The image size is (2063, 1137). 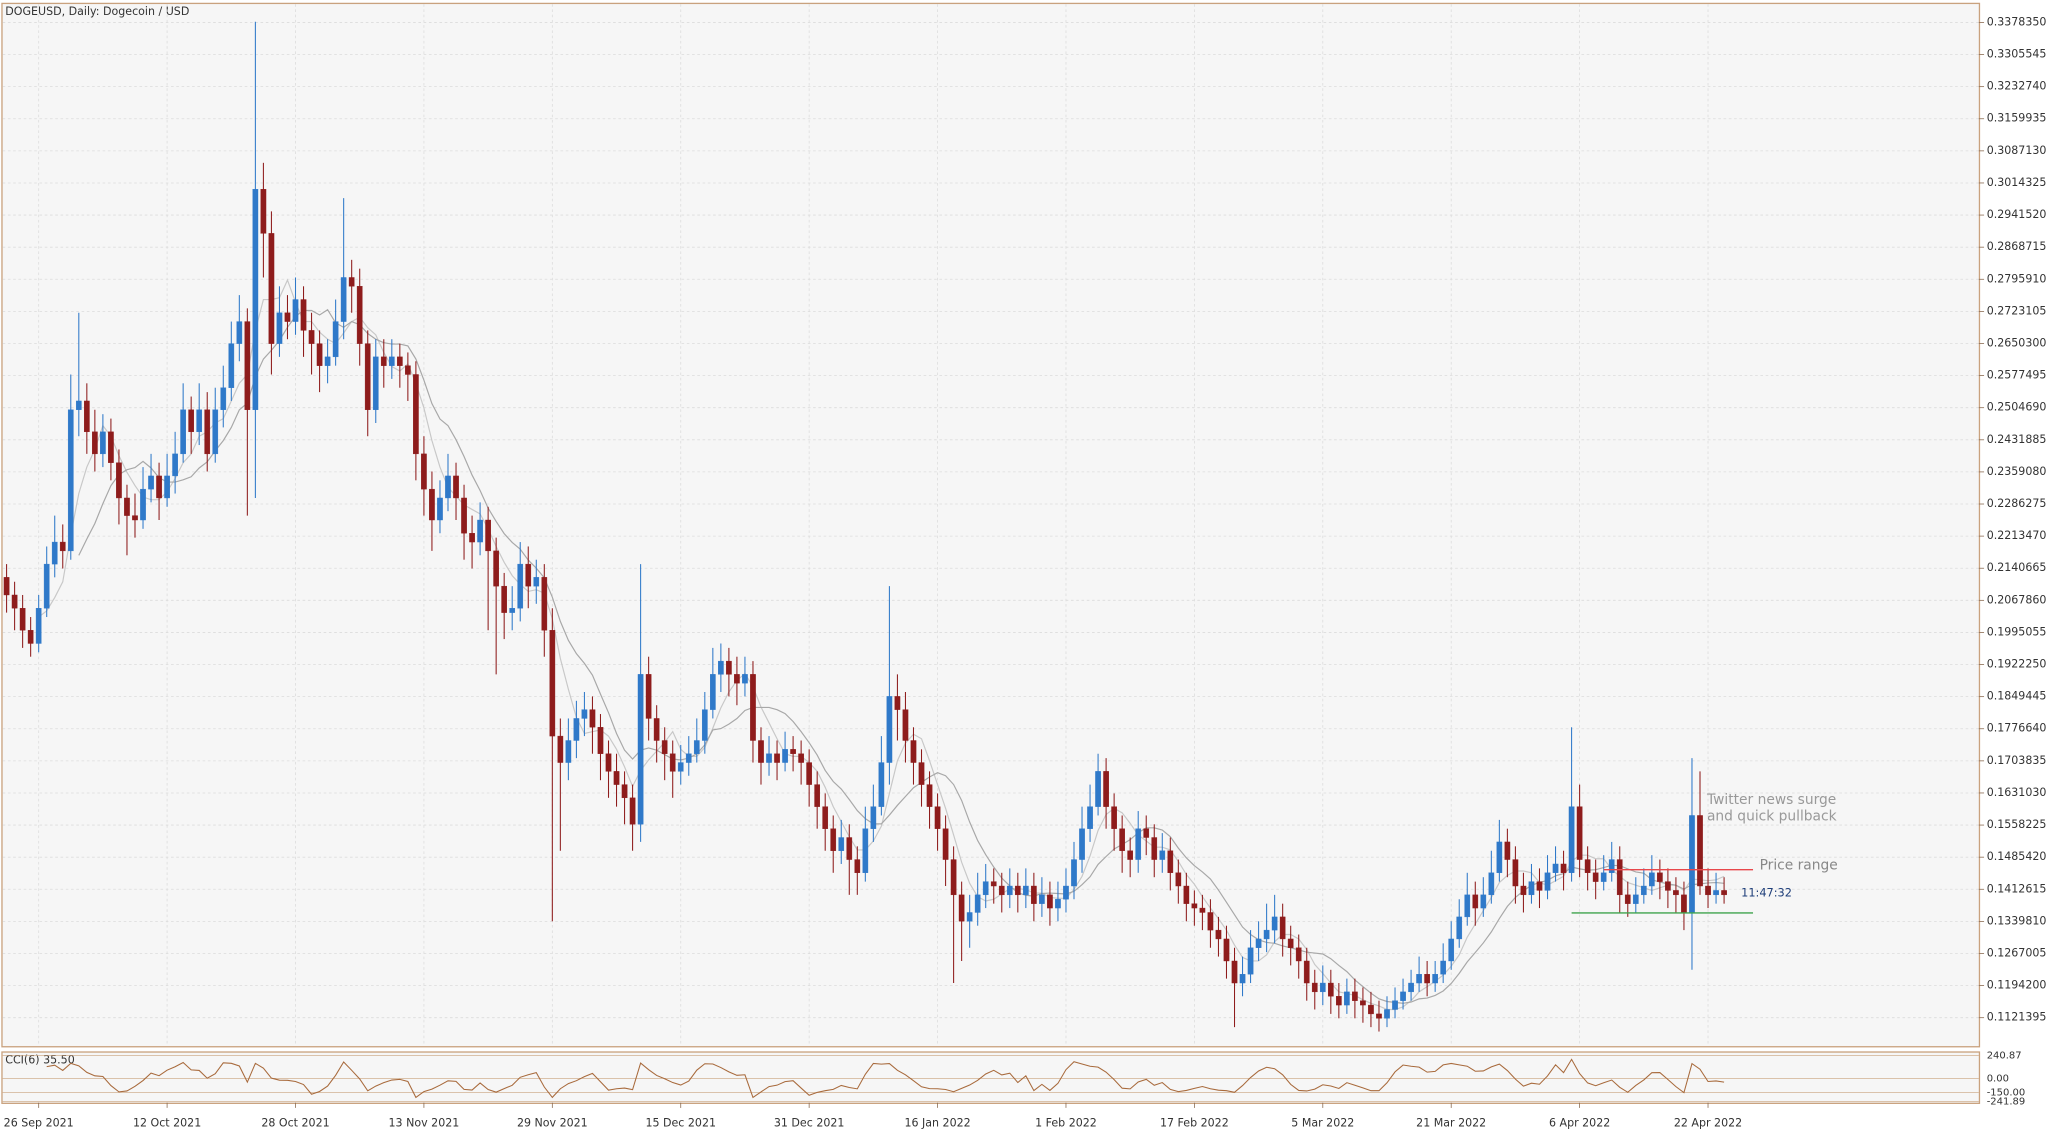 I want to click on y-tick-label: 0.2431885, so click(x=2017, y=439).